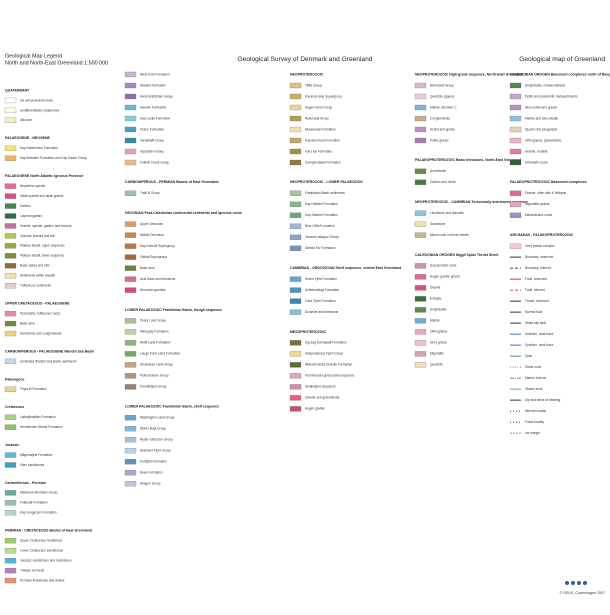 The height and width of the screenshot is (615, 610). Describe the element at coordinates (327, 182) in the screenshot. I see `section-heading: NEOPROTEROZOIC - LOWER PALAEOZOIC` at that location.